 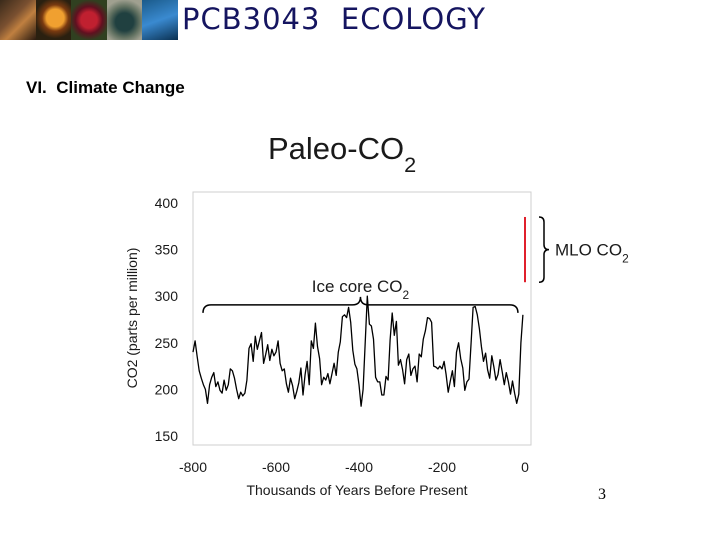 What do you see at coordinates (193, 467) in the screenshot?
I see `x-tick-label: -800` at bounding box center [193, 467].